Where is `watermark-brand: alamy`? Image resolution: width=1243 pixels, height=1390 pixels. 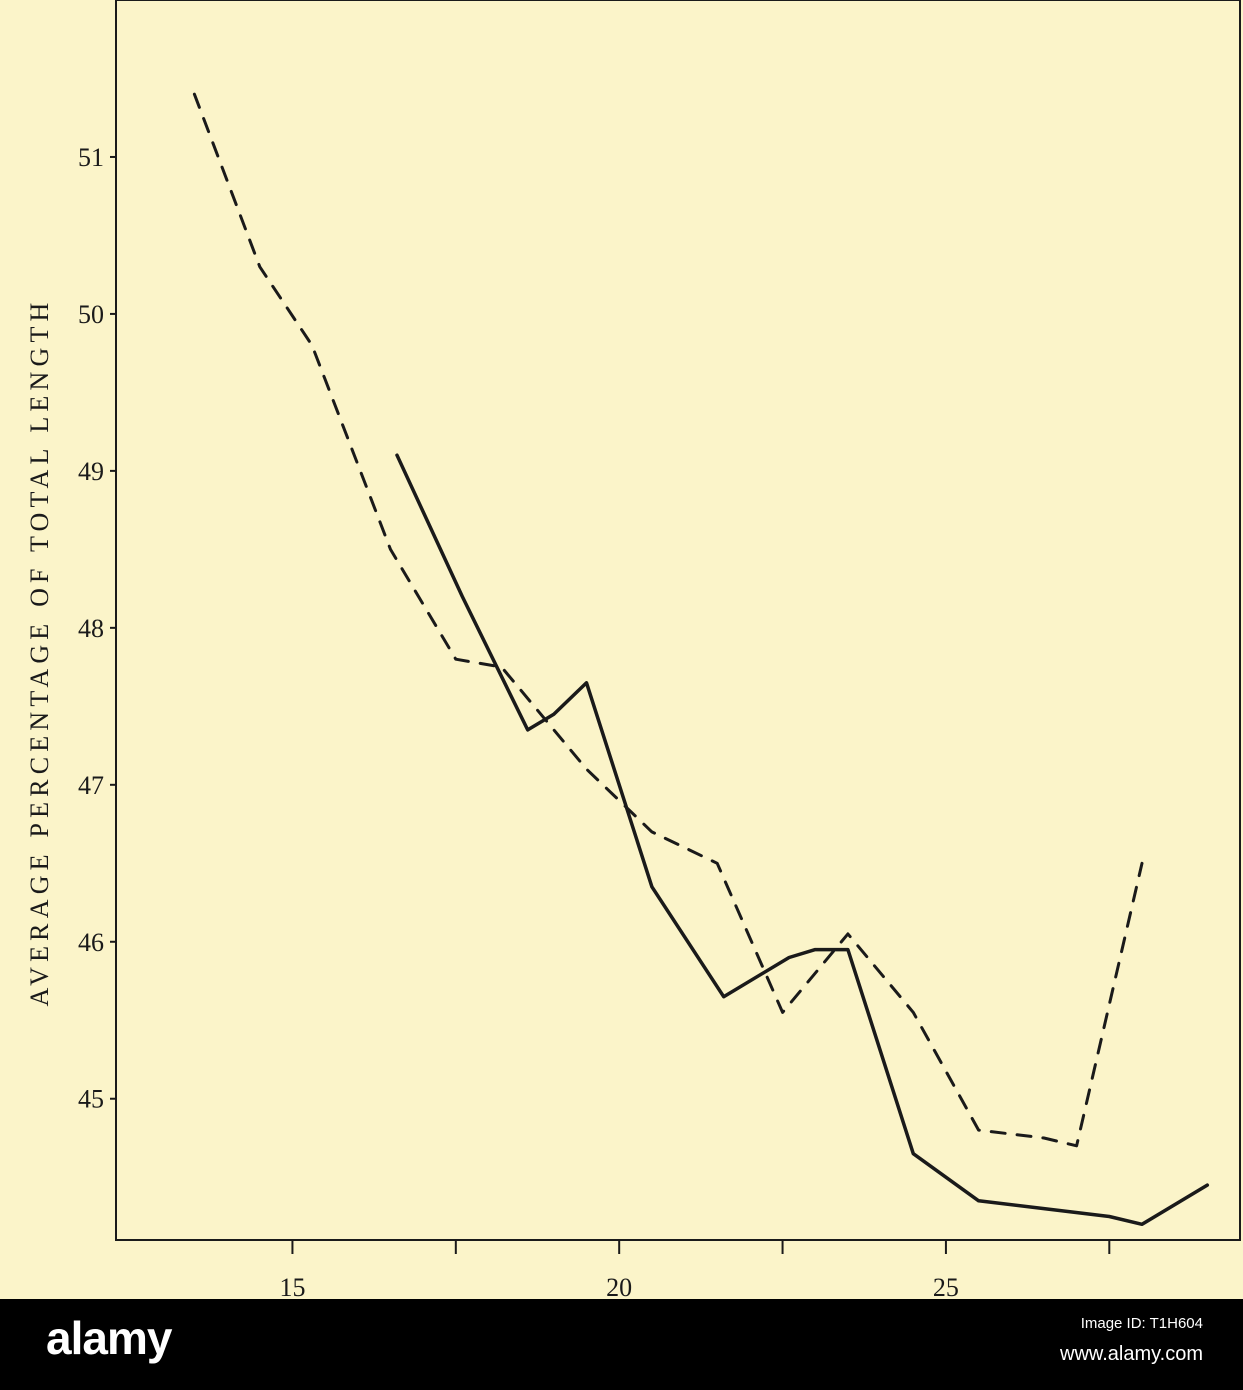 watermark-brand: alamy is located at coordinates (109, 1338).